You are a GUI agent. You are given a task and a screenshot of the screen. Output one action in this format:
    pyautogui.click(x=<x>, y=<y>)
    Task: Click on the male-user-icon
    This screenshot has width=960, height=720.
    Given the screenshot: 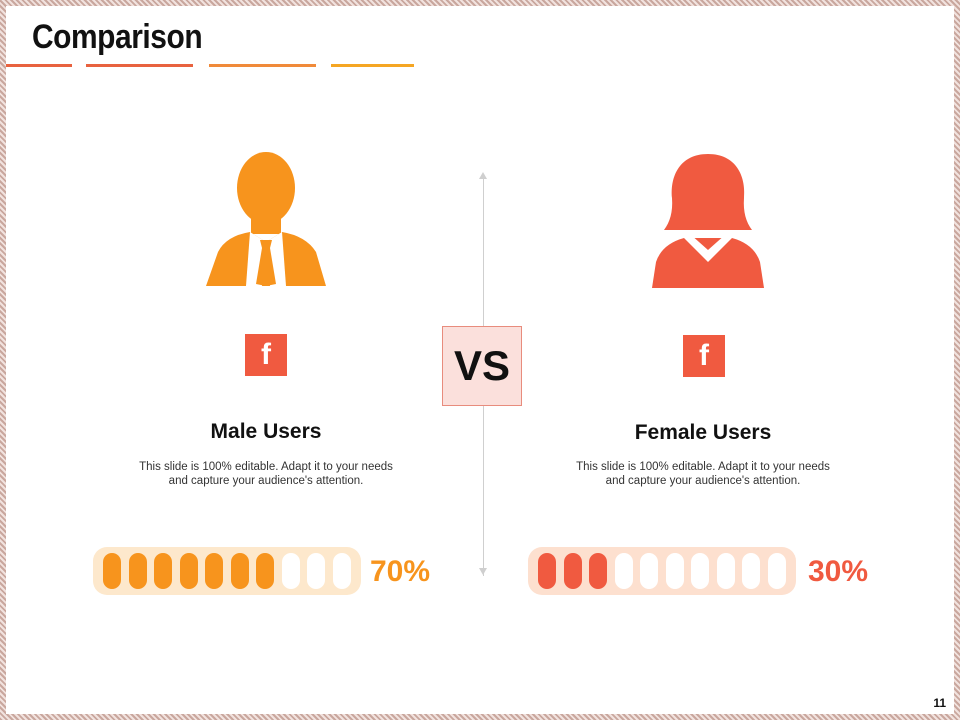 What is the action you would take?
    pyautogui.click(x=266, y=219)
    